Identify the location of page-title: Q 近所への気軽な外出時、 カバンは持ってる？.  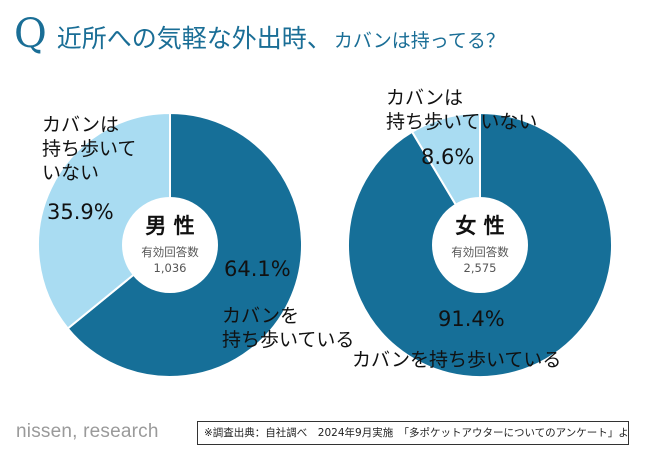
(259, 37).